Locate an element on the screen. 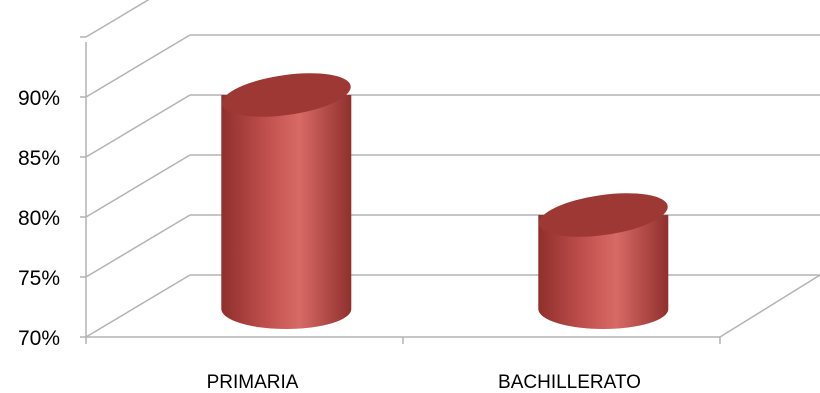 The width and height of the screenshot is (820, 393). x-category-label: PRIMARIA is located at coordinates (253, 382).